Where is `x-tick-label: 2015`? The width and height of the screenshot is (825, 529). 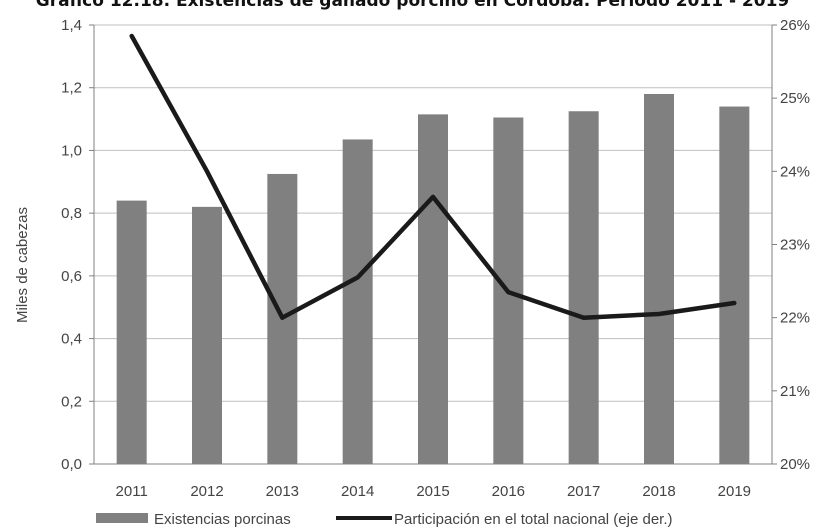 x-tick-label: 2015 is located at coordinates (432, 491).